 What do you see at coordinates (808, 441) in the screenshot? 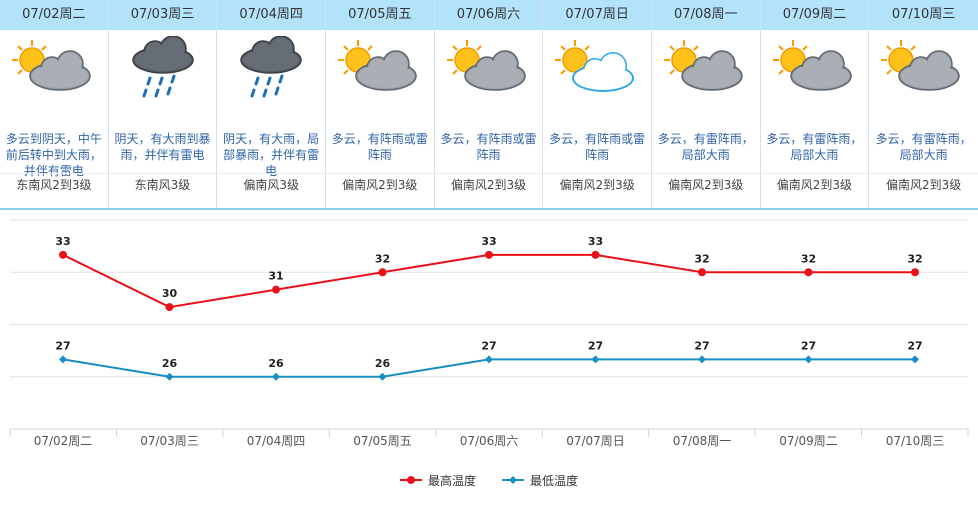
I see `x-tick-label: 07/09周二` at bounding box center [808, 441].